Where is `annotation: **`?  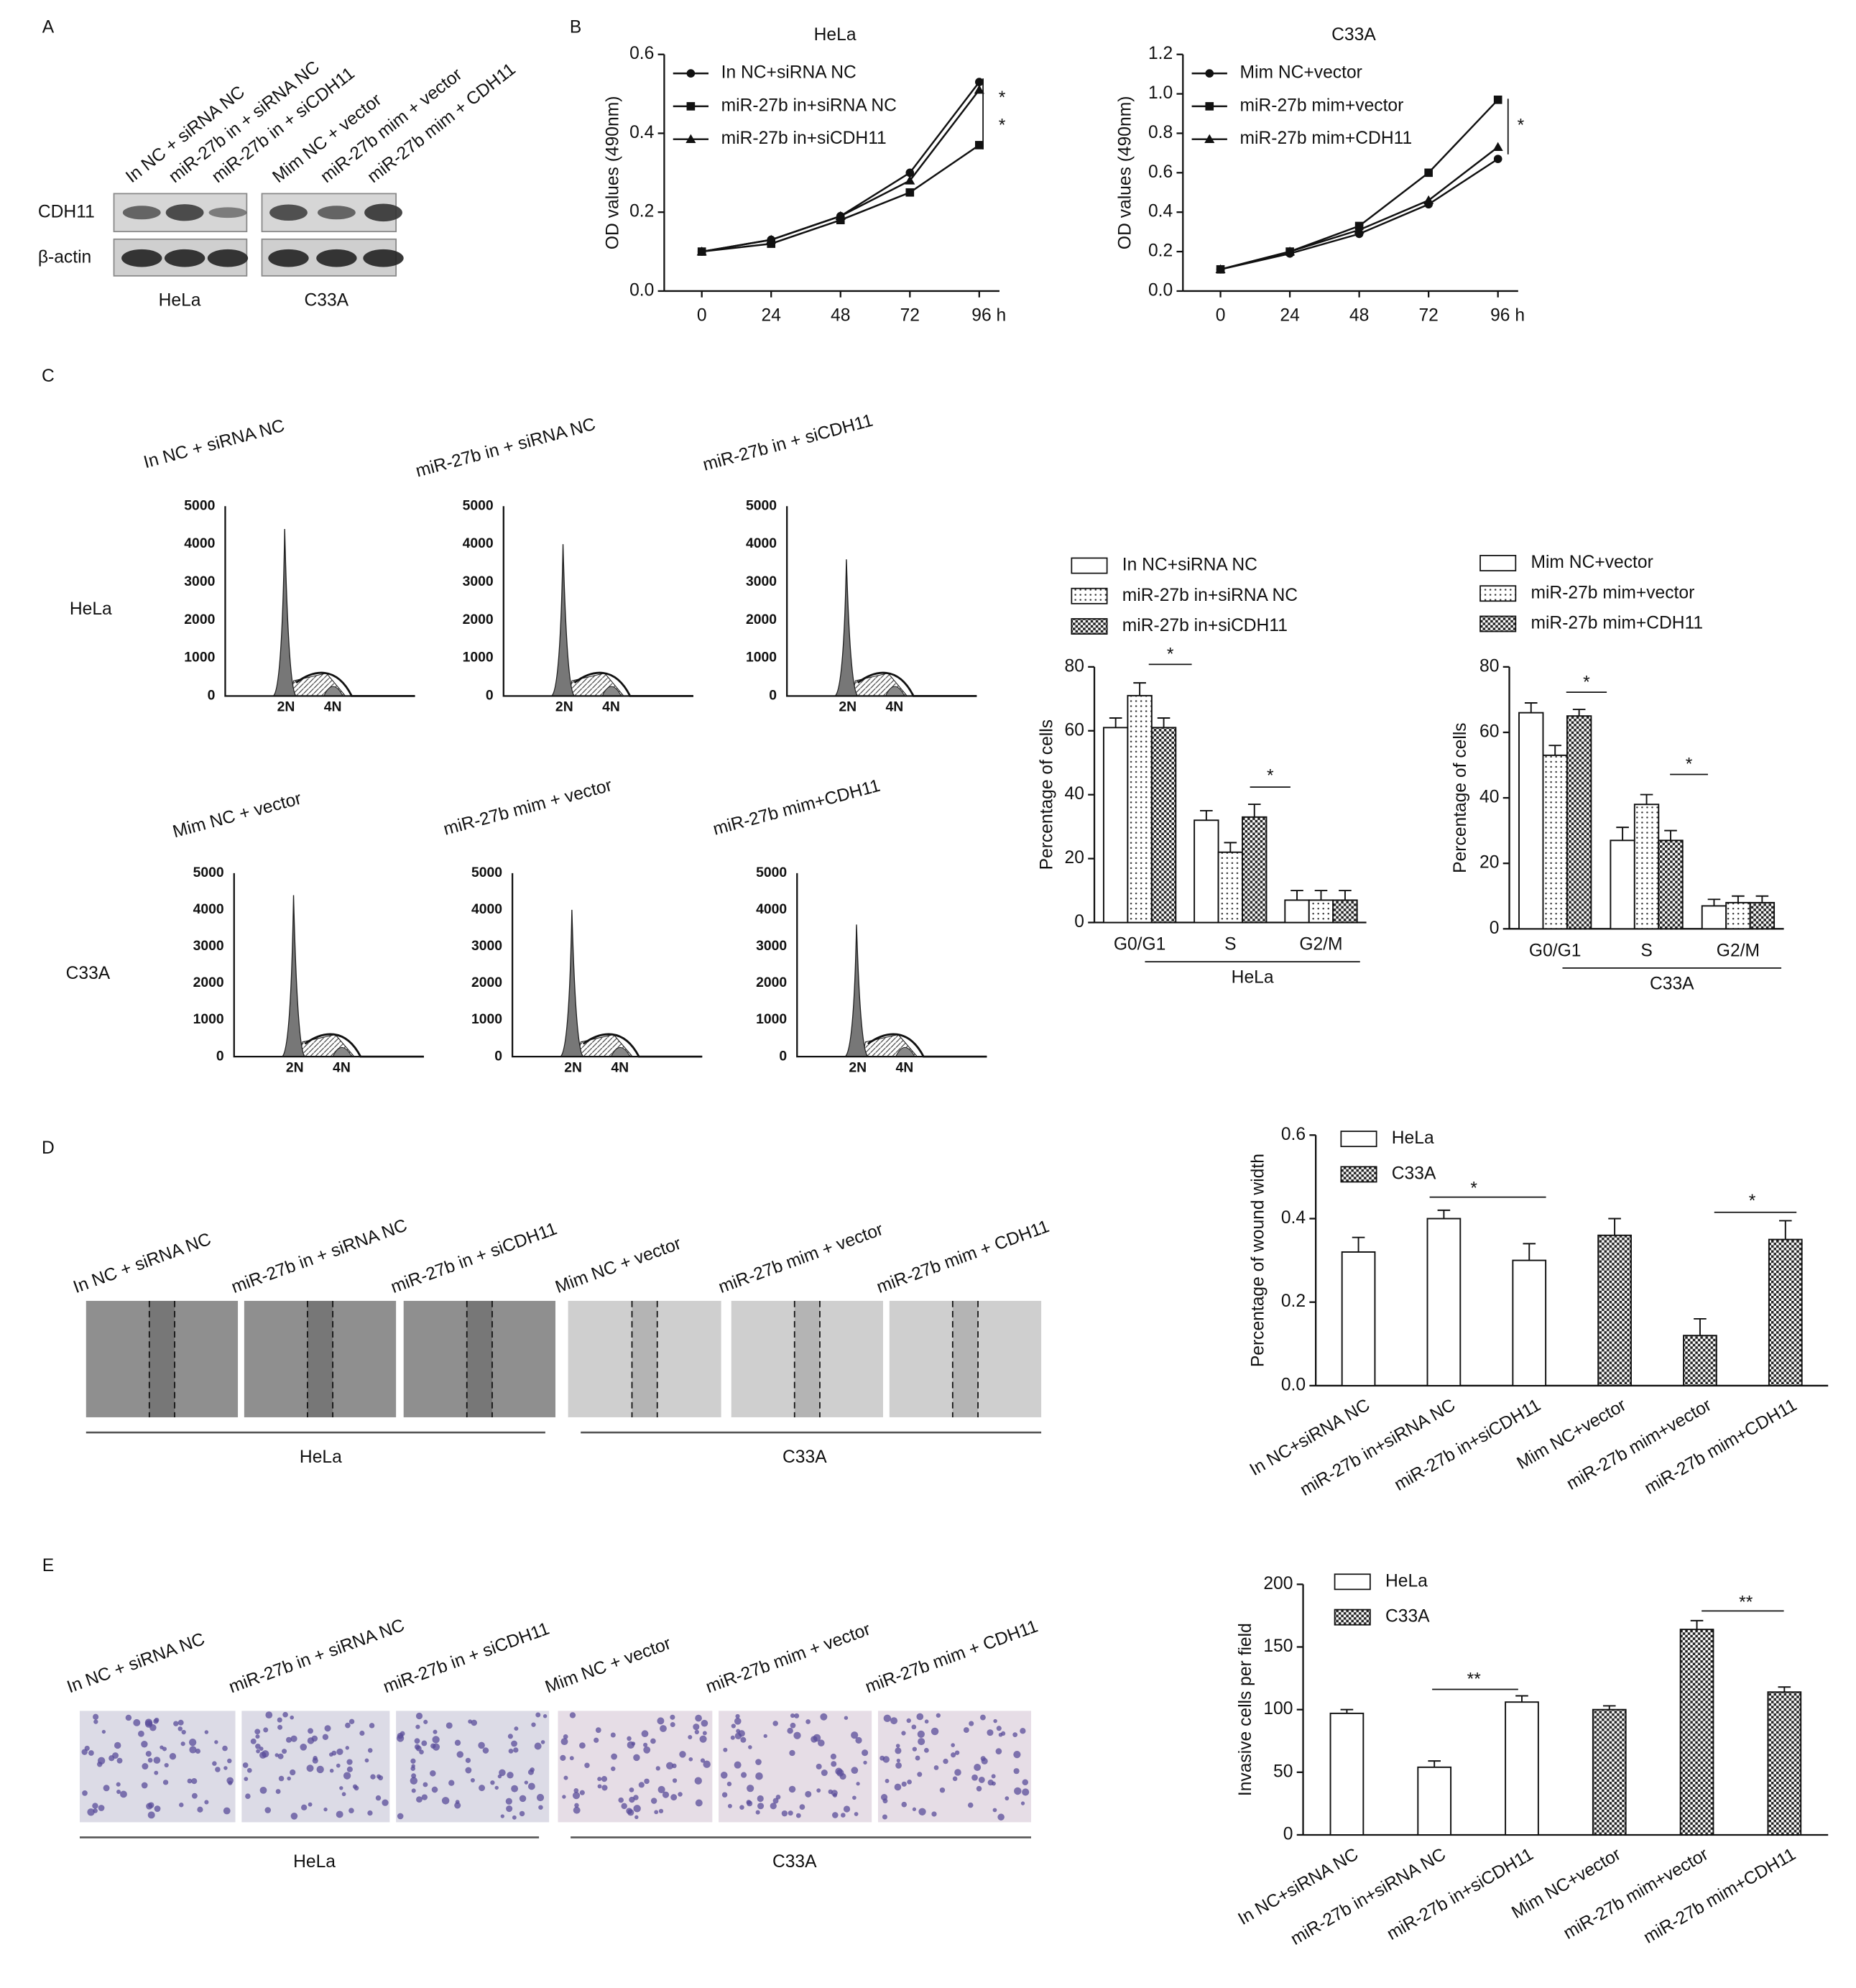
annotation: ** is located at coordinates (1474, 1680).